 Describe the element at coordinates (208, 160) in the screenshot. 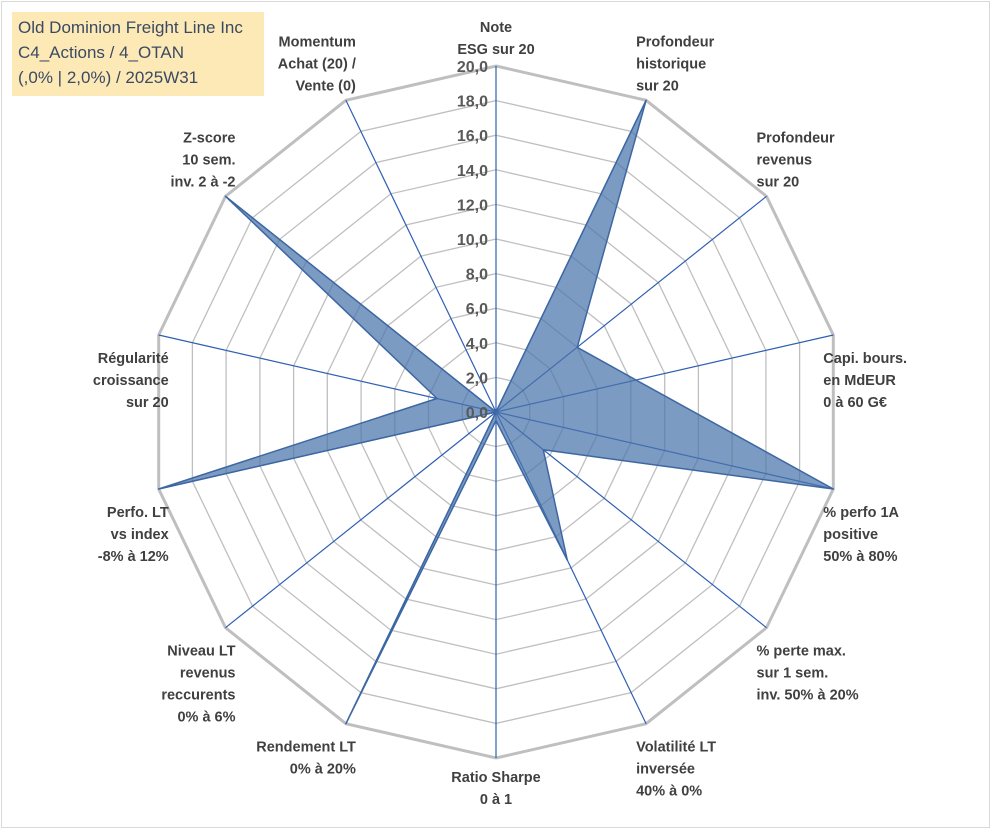

I see `category-label-line: 10 sem.` at that location.